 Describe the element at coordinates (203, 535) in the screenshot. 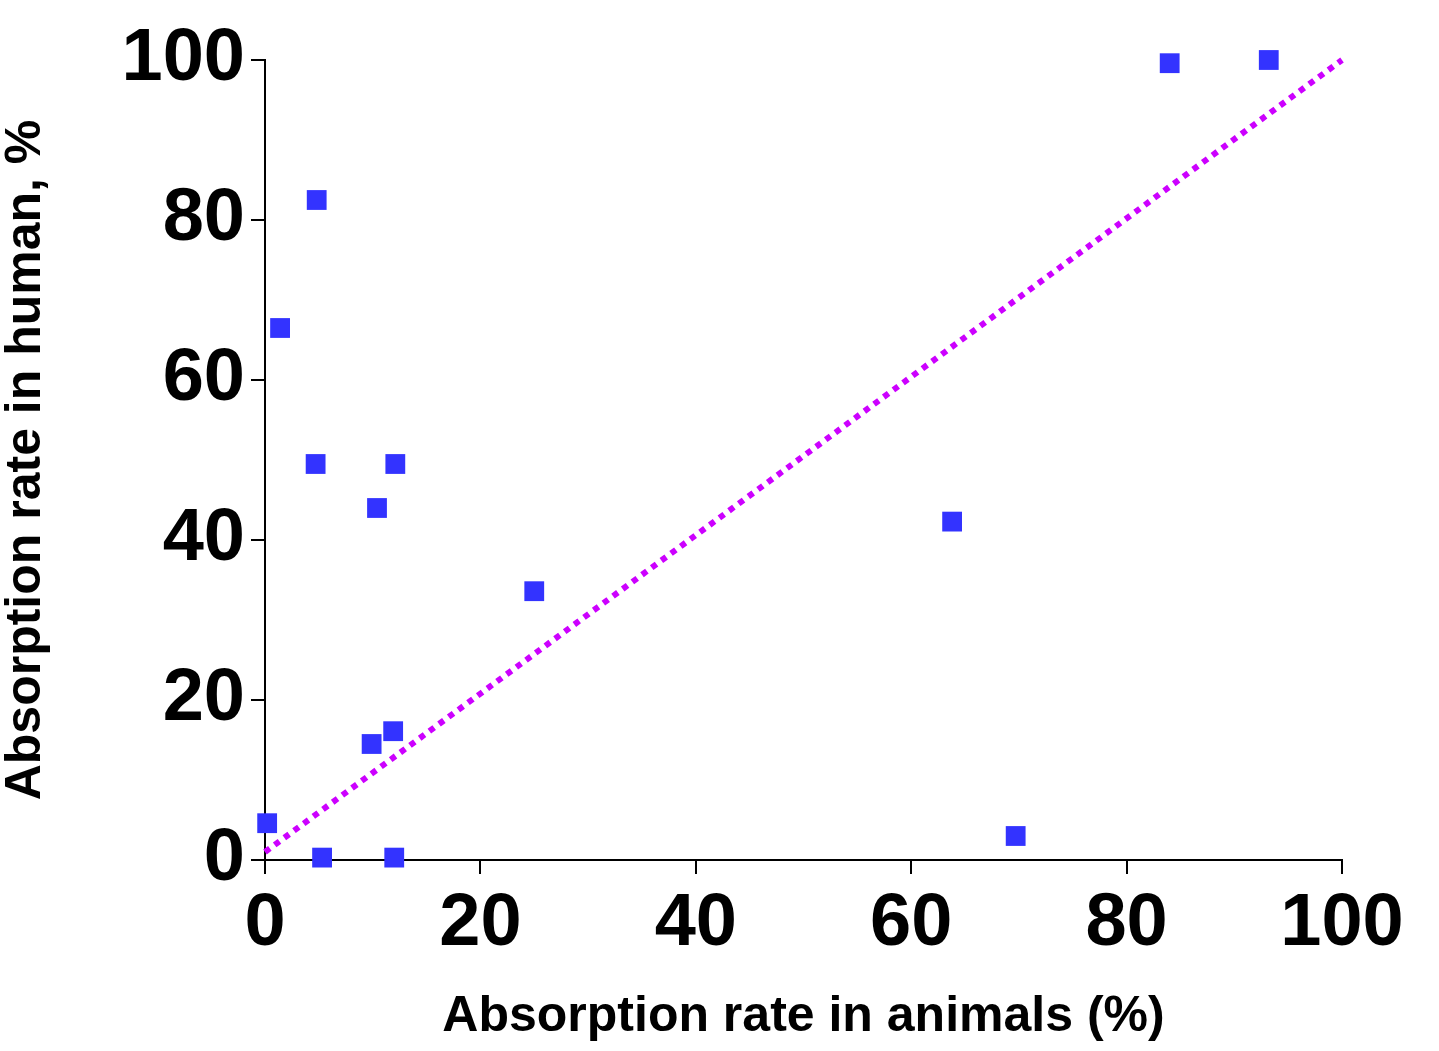

I see `y-tick-label: 40` at that location.